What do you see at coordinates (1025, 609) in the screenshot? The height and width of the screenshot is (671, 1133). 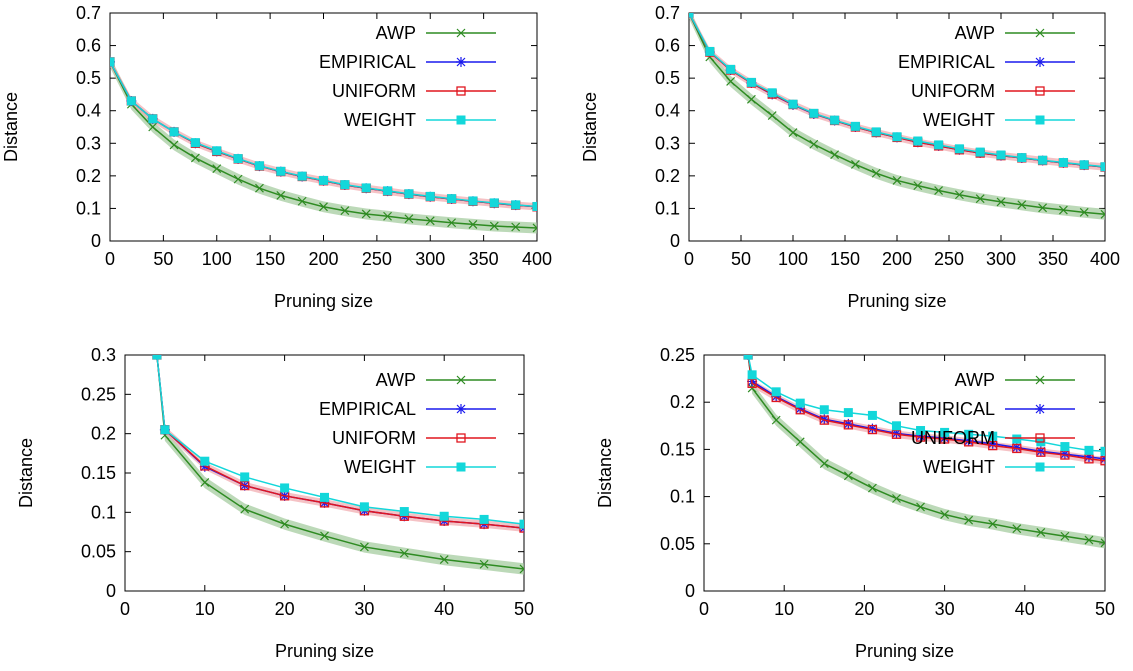 I see `x-tick-label: 40` at bounding box center [1025, 609].